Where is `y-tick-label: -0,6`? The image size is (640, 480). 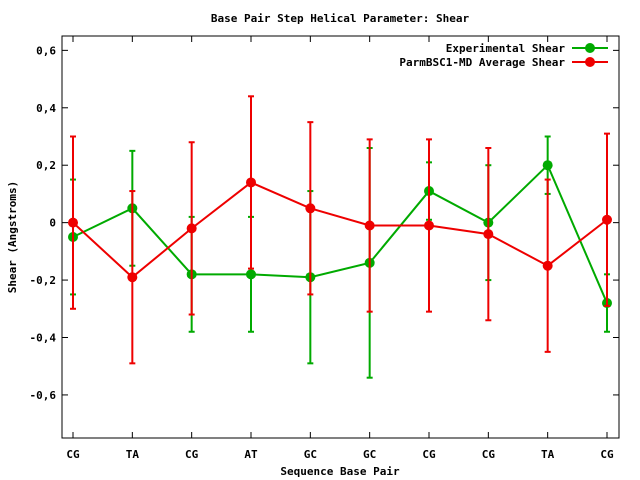 y-tick-label: -0,6 is located at coordinates (43, 395).